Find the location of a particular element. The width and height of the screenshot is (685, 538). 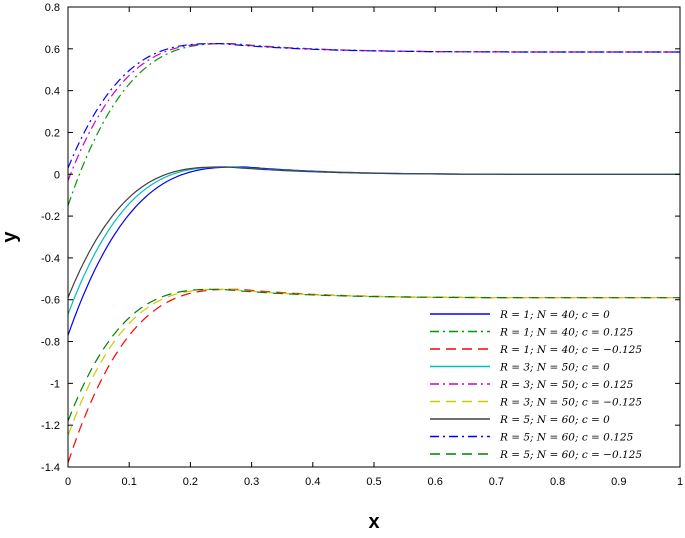

x-tick-label: 0 is located at coordinates (68, 482).